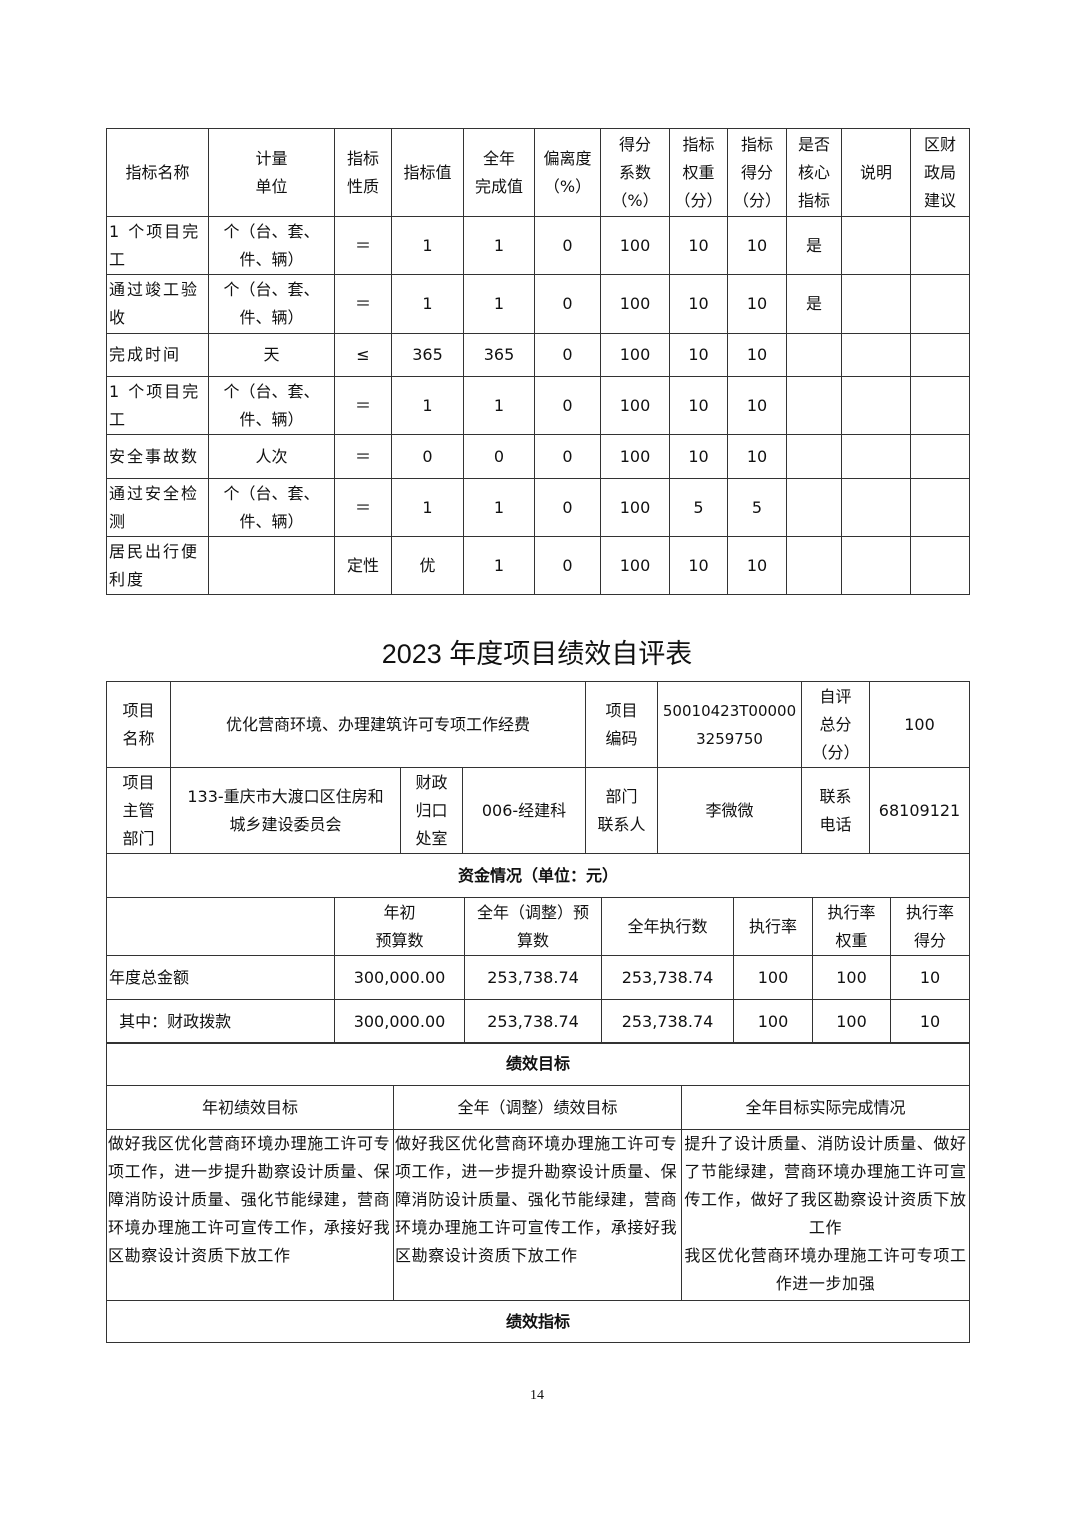 This screenshot has height=1520, width=1074. I want to click on column-header: 得分 系数 （%）, so click(635, 172).